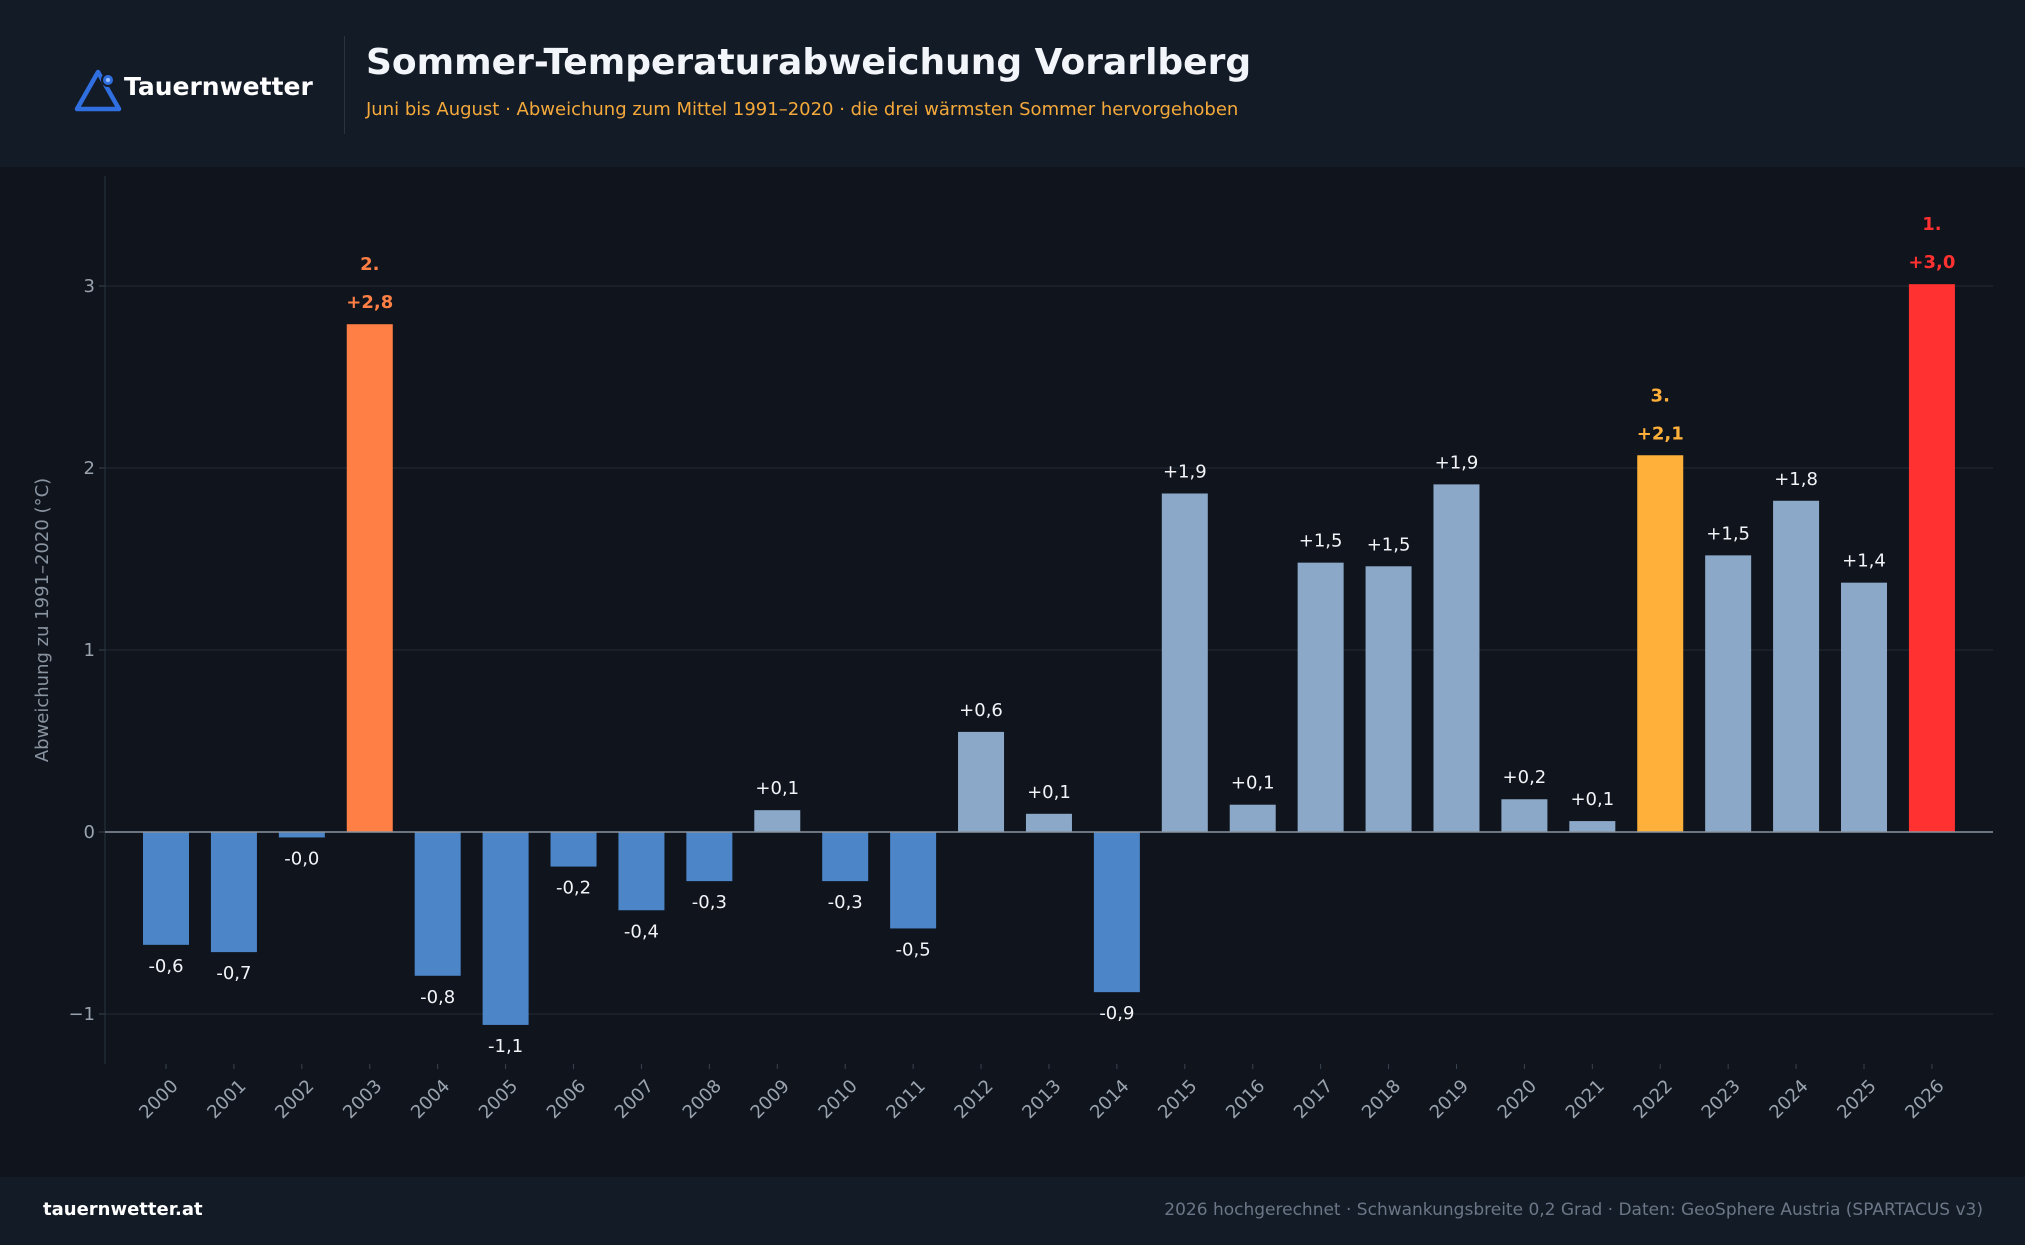  I want to click on bar-2012, so click(981, 781).